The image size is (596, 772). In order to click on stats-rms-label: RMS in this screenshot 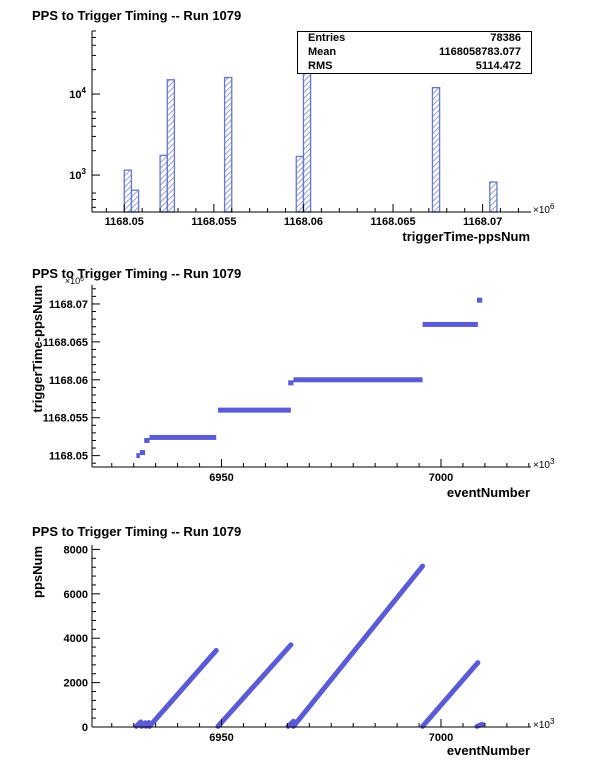, I will do `click(320, 66)`.